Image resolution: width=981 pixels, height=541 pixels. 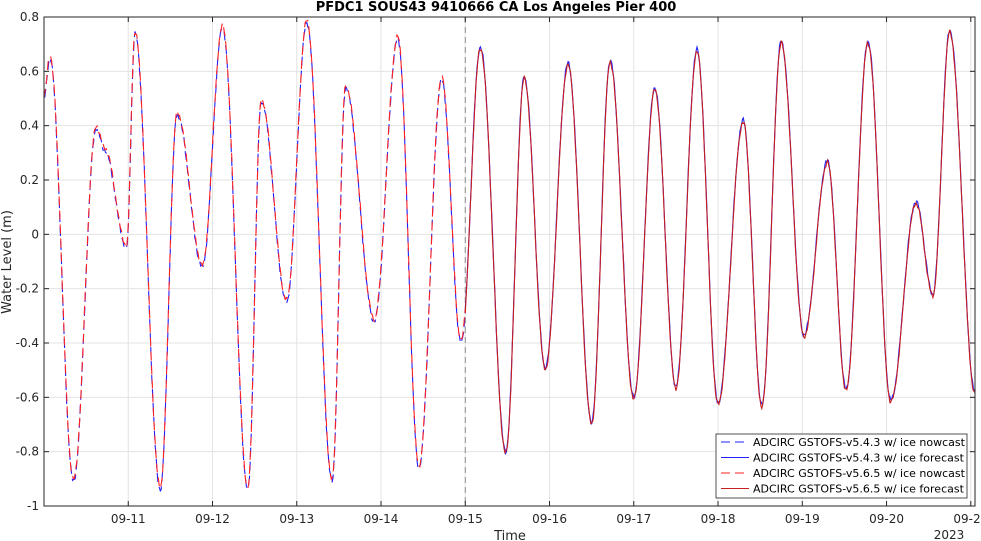 I want to click on y-tick-label: 0.8, so click(x=29, y=17).